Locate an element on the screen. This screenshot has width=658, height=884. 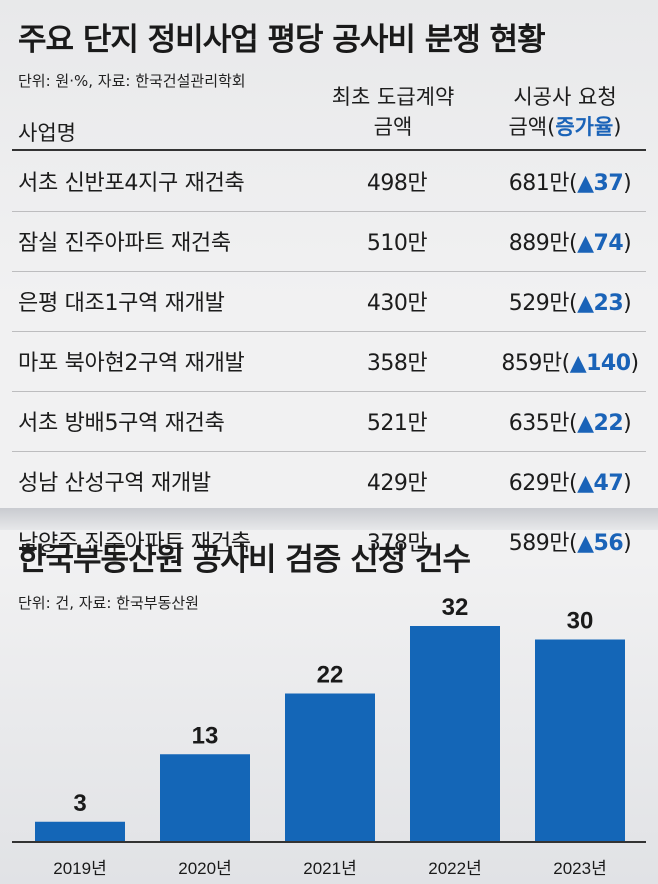
section-divider is located at coordinates (329, 519).